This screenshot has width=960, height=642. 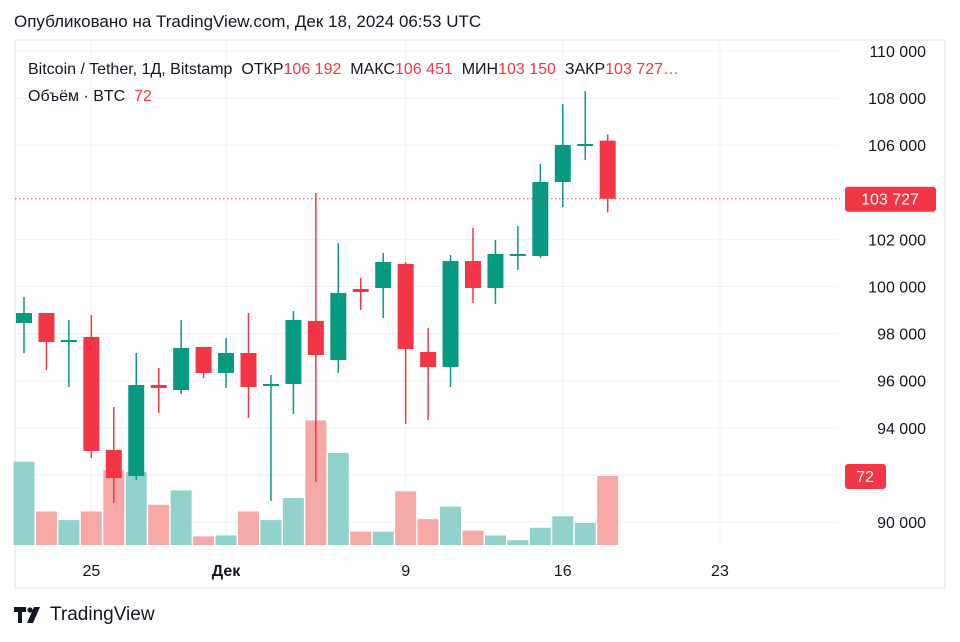 I want to click on price-tick-label: 98 000, so click(x=901, y=335).